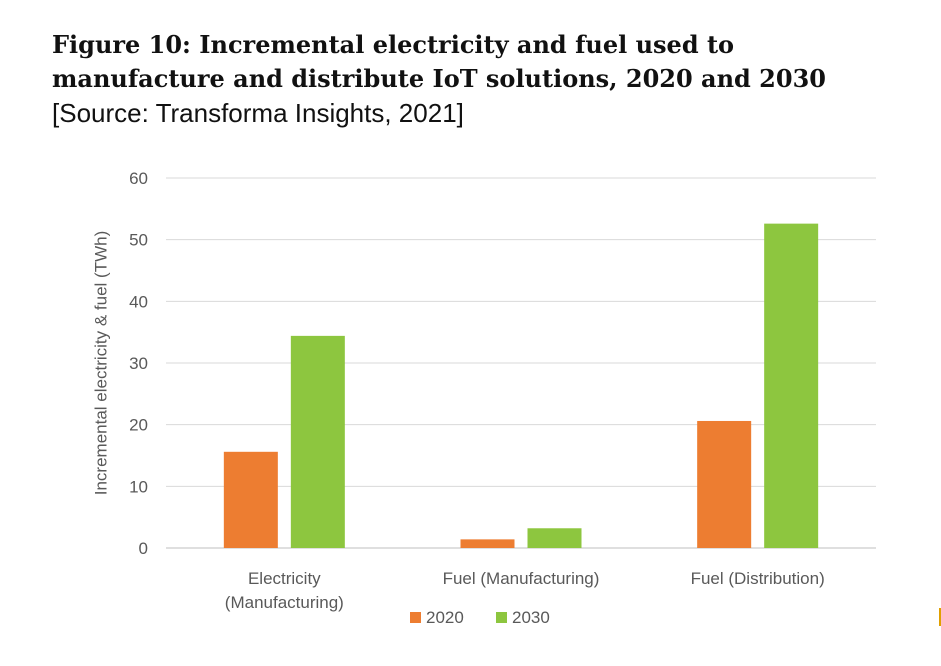 This screenshot has height=666, width=941. What do you see at coordinates (138, 301) in the screenshot?
I see `y-tick-label: 40` at bounding box center [138, 301].